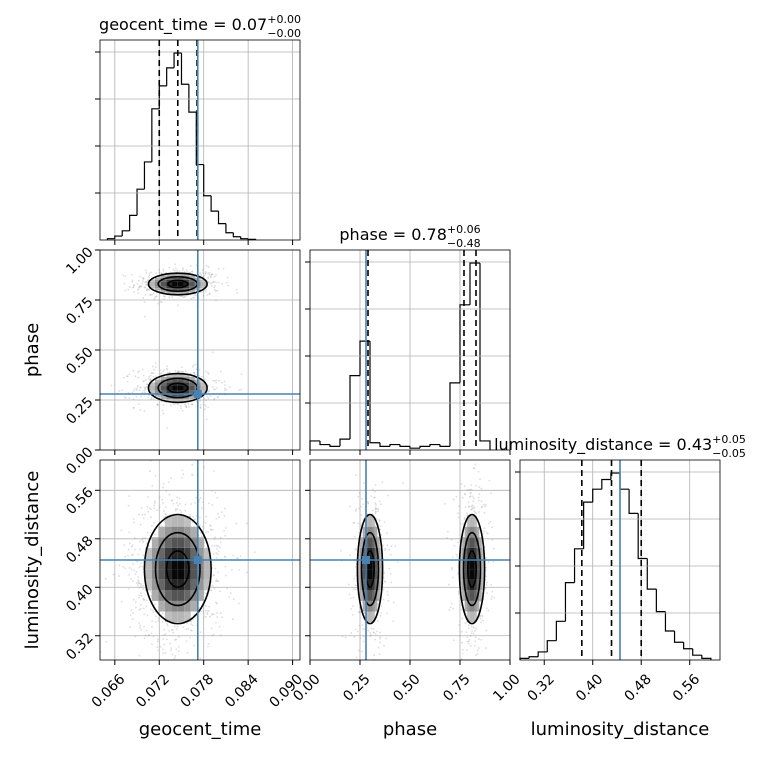  Describe the element at coordinates (506, 687) in the screenshot. I see `x-tick-label: 1.00` at that location.